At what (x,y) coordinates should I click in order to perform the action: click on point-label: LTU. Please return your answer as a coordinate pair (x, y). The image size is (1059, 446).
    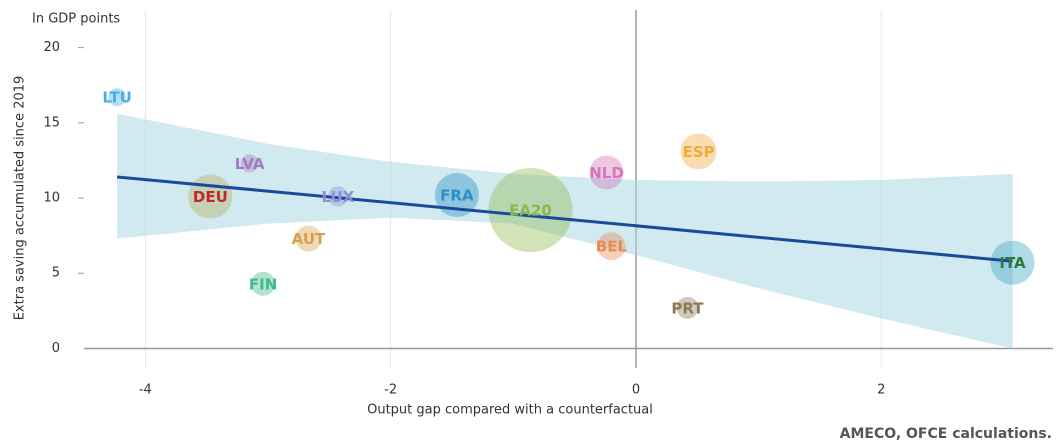
    Looking at the image, I should click on (117, 98).